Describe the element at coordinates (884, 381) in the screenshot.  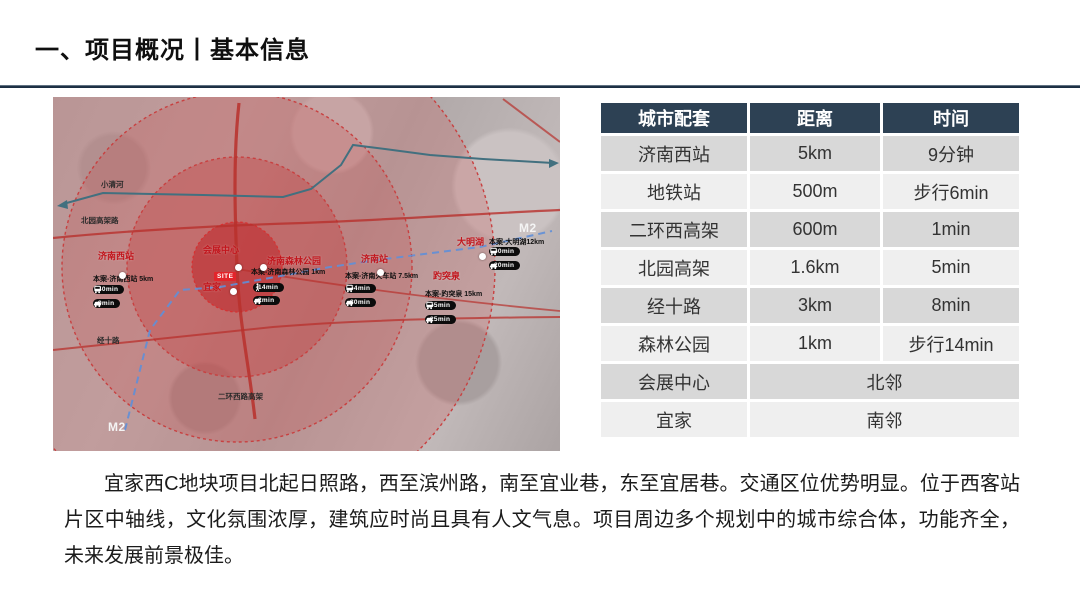
I see `cell-merged: 北邻` at that location.